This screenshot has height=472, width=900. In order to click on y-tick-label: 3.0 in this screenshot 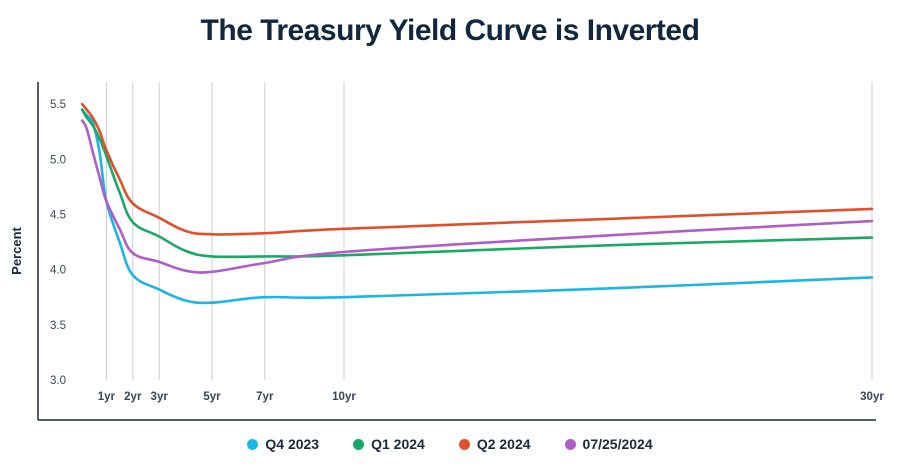, I will do `click(58, 381)`.